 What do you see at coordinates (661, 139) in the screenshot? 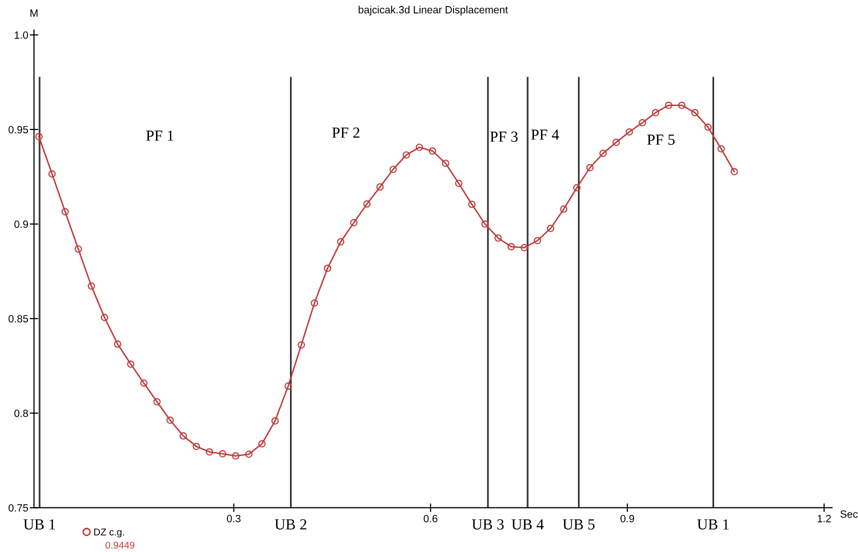
I see `annotation: PF 5` at bounding box center [661, 139].